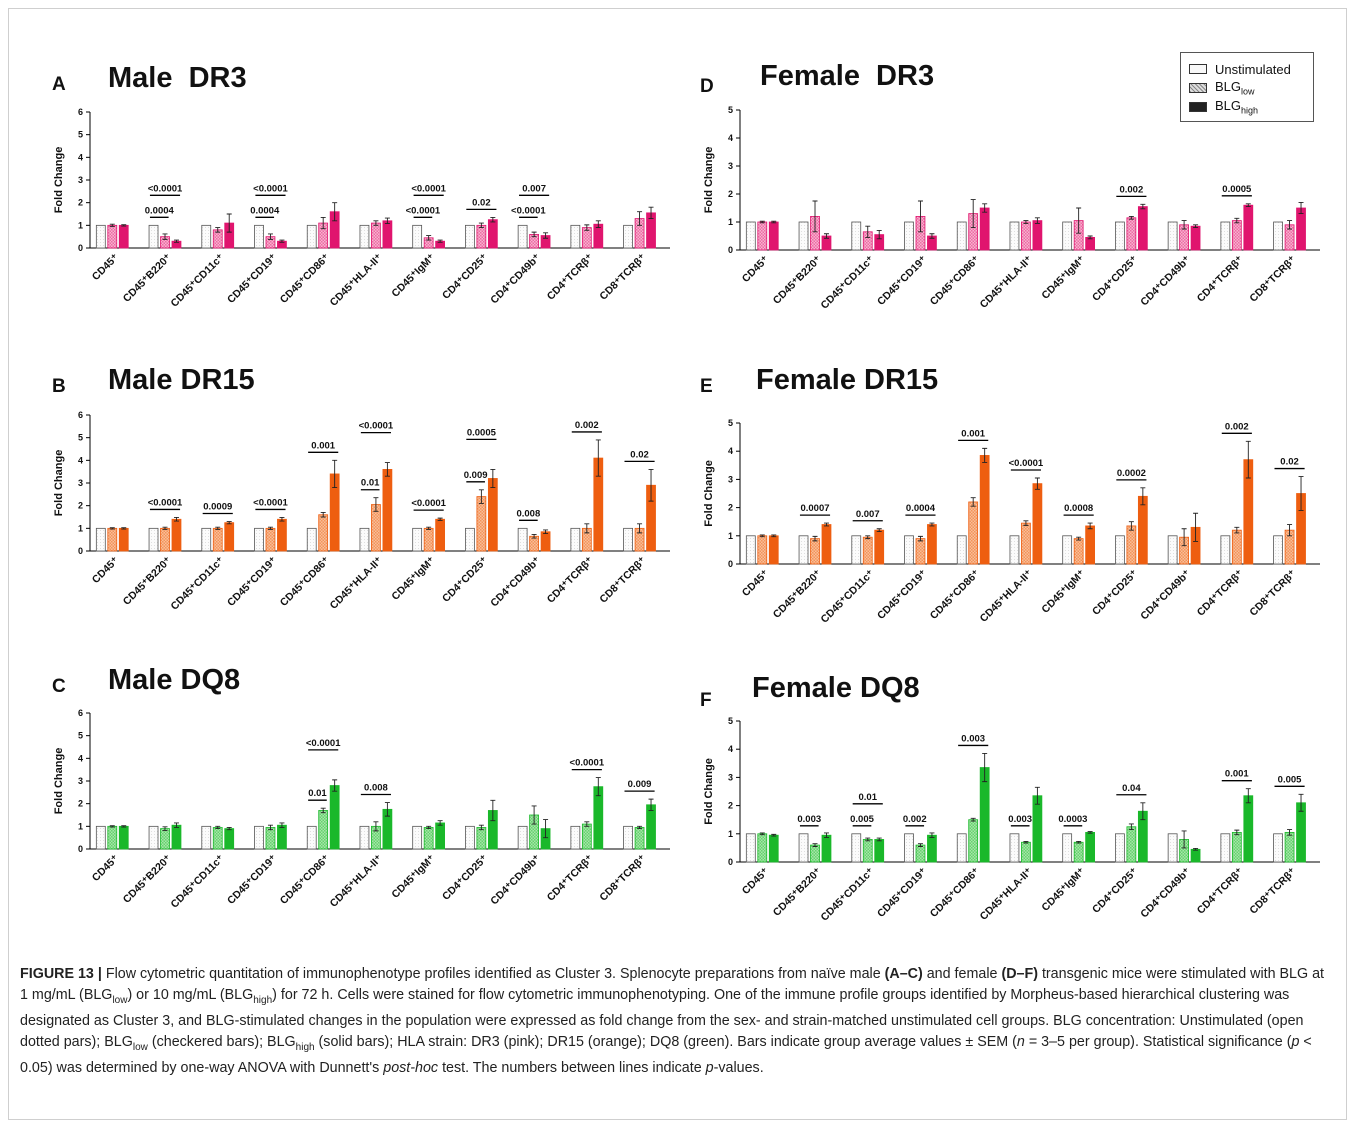  Describe the element at coordinates (903, 974) in the screenshot. I see `caption-bold: (A–C)` at that location.